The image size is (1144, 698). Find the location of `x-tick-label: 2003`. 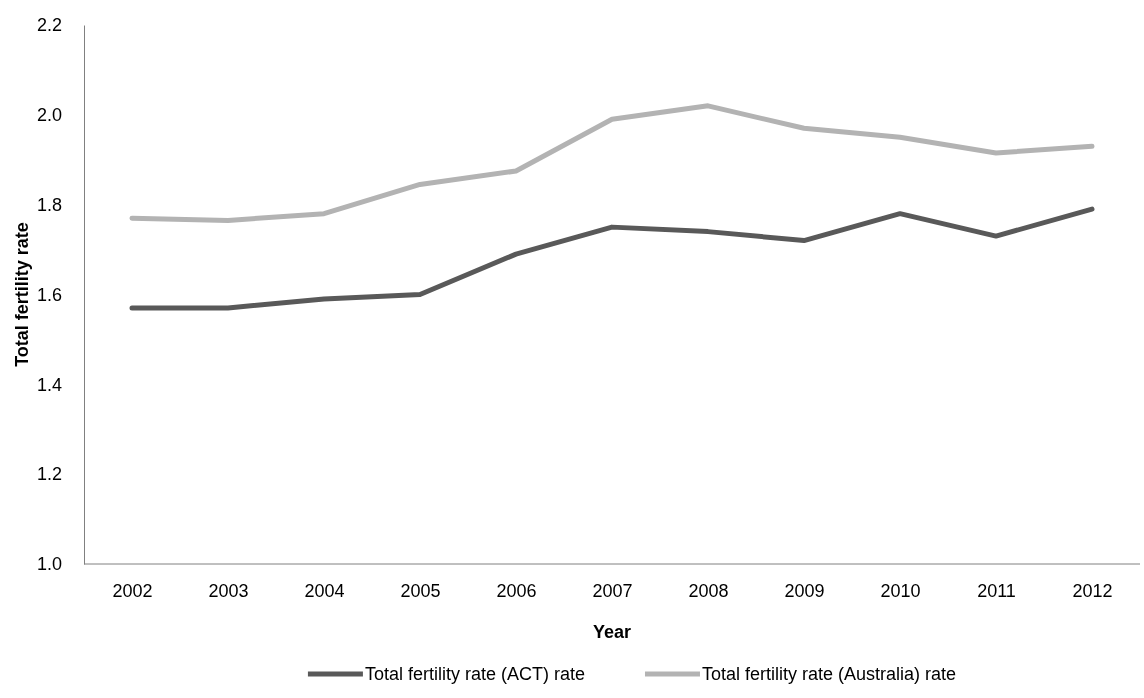

x-tick-label: 2003 is located at coordinates (228, 590).